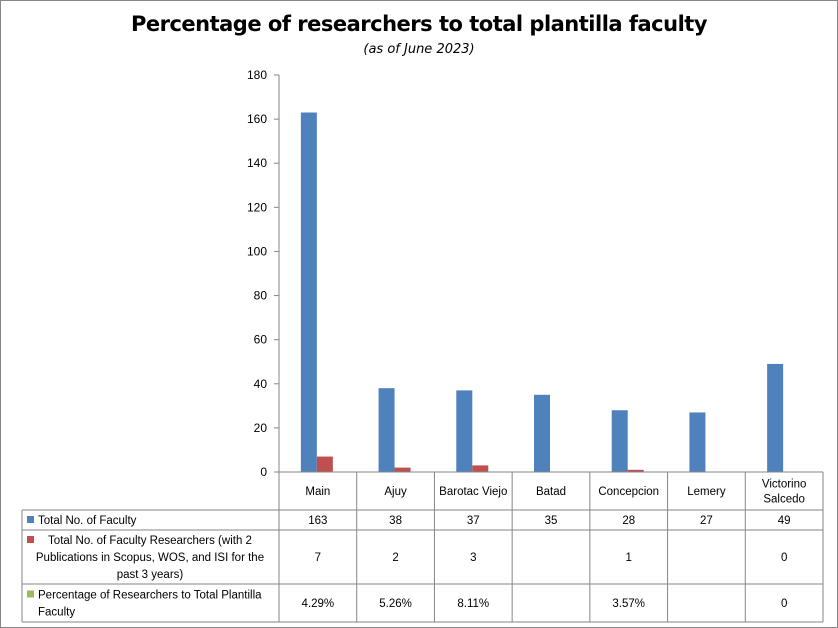  Describe the element at coordinates (395, 492) in the screenshot. I see `category-label: Ajuy` at that location.